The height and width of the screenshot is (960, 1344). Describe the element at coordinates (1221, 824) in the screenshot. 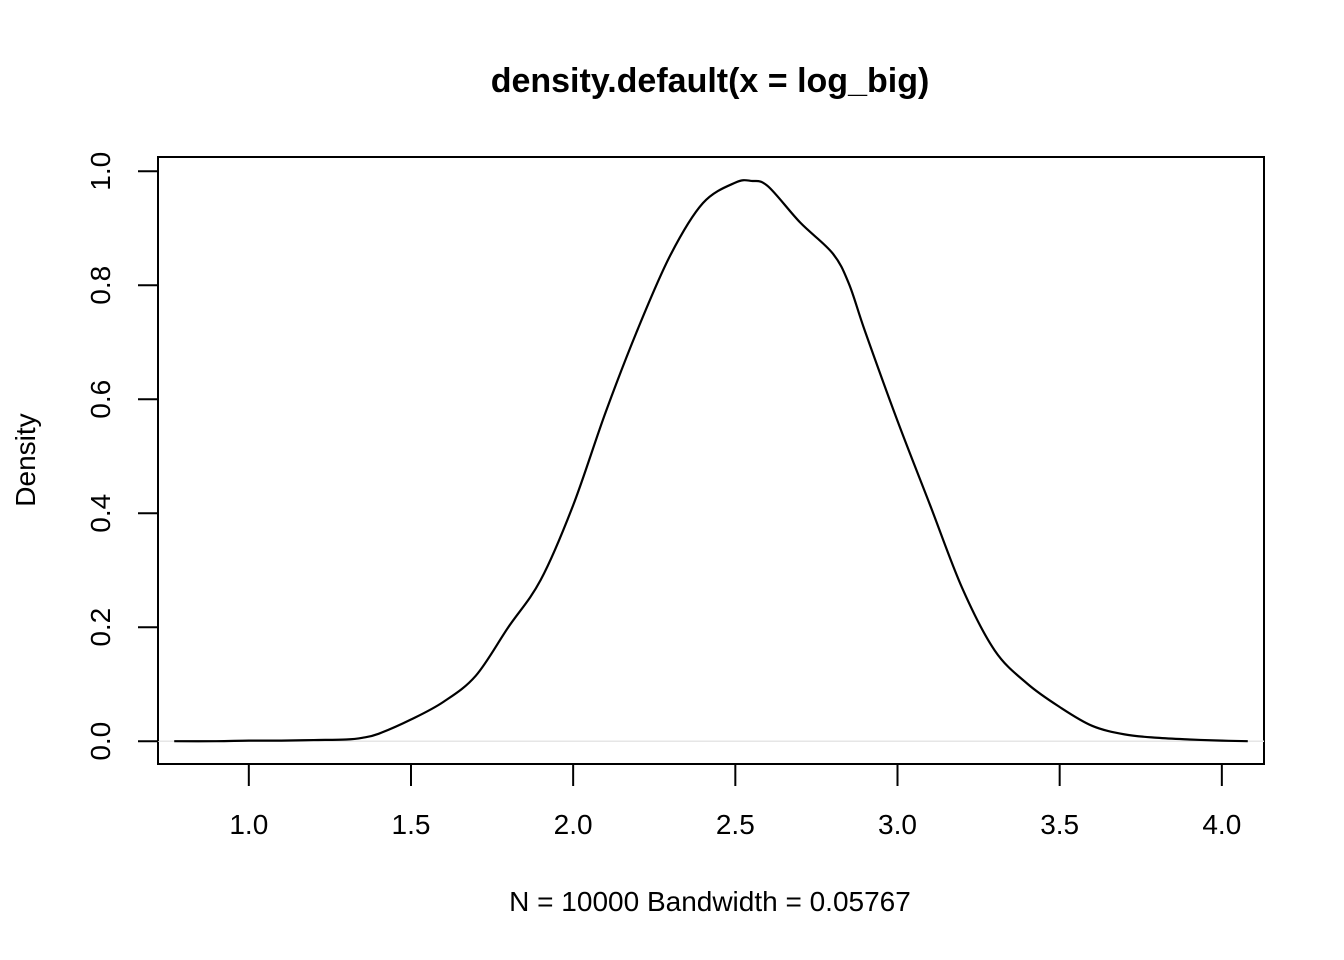

I see `x-tick-label: 4.0` at that location.